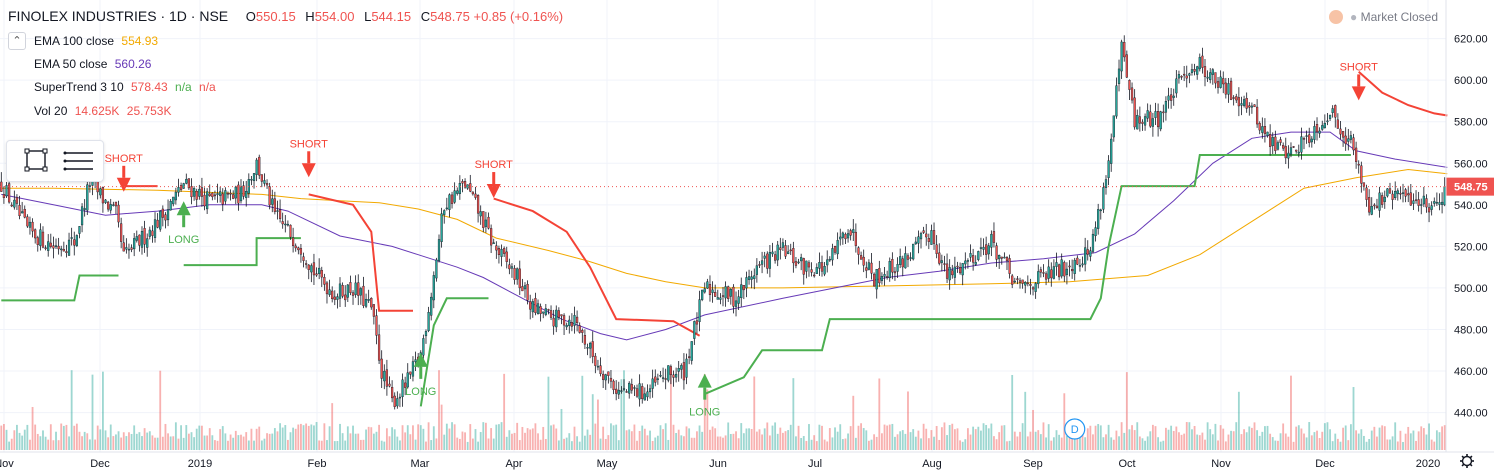 The image size is (1494, 474). What do you see at coordinates (79, 161) in the screenshot?
I see `list-settings-icon` at bounding box center [79, 161].